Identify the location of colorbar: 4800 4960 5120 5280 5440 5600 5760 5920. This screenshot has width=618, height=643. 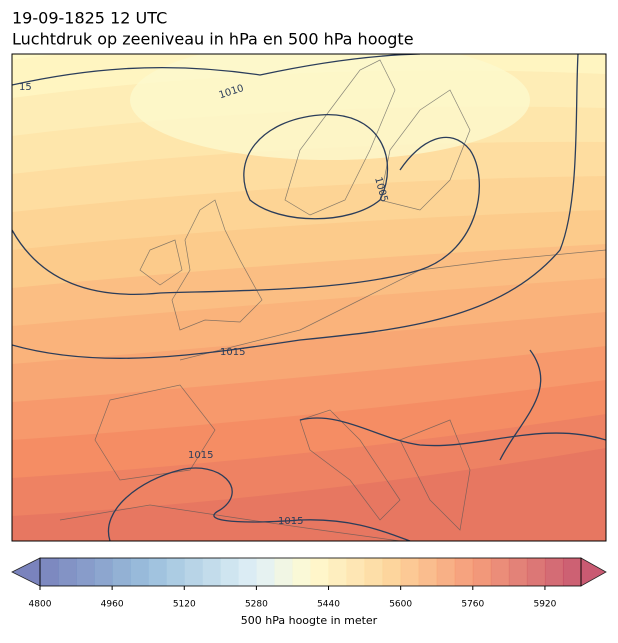
(309, 583).